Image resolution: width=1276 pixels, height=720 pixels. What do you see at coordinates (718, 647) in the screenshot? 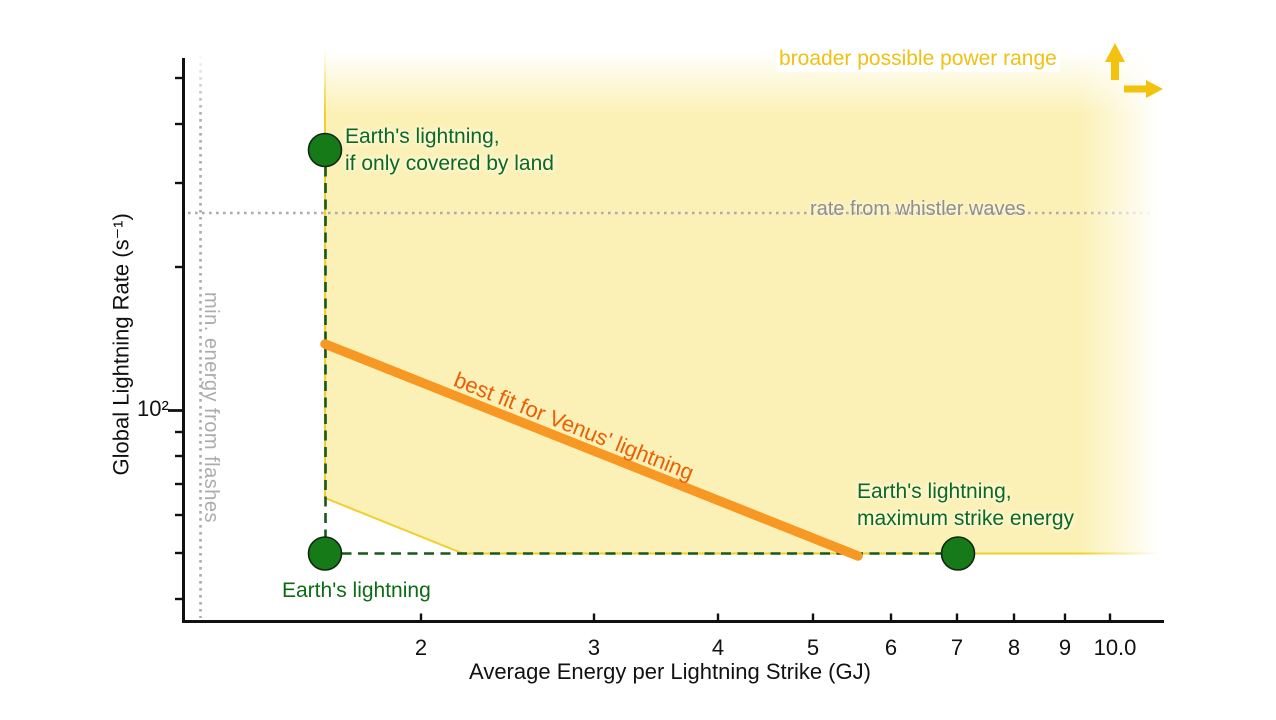
I see `x-tick-label: 4` at bounding box center [718, 647].